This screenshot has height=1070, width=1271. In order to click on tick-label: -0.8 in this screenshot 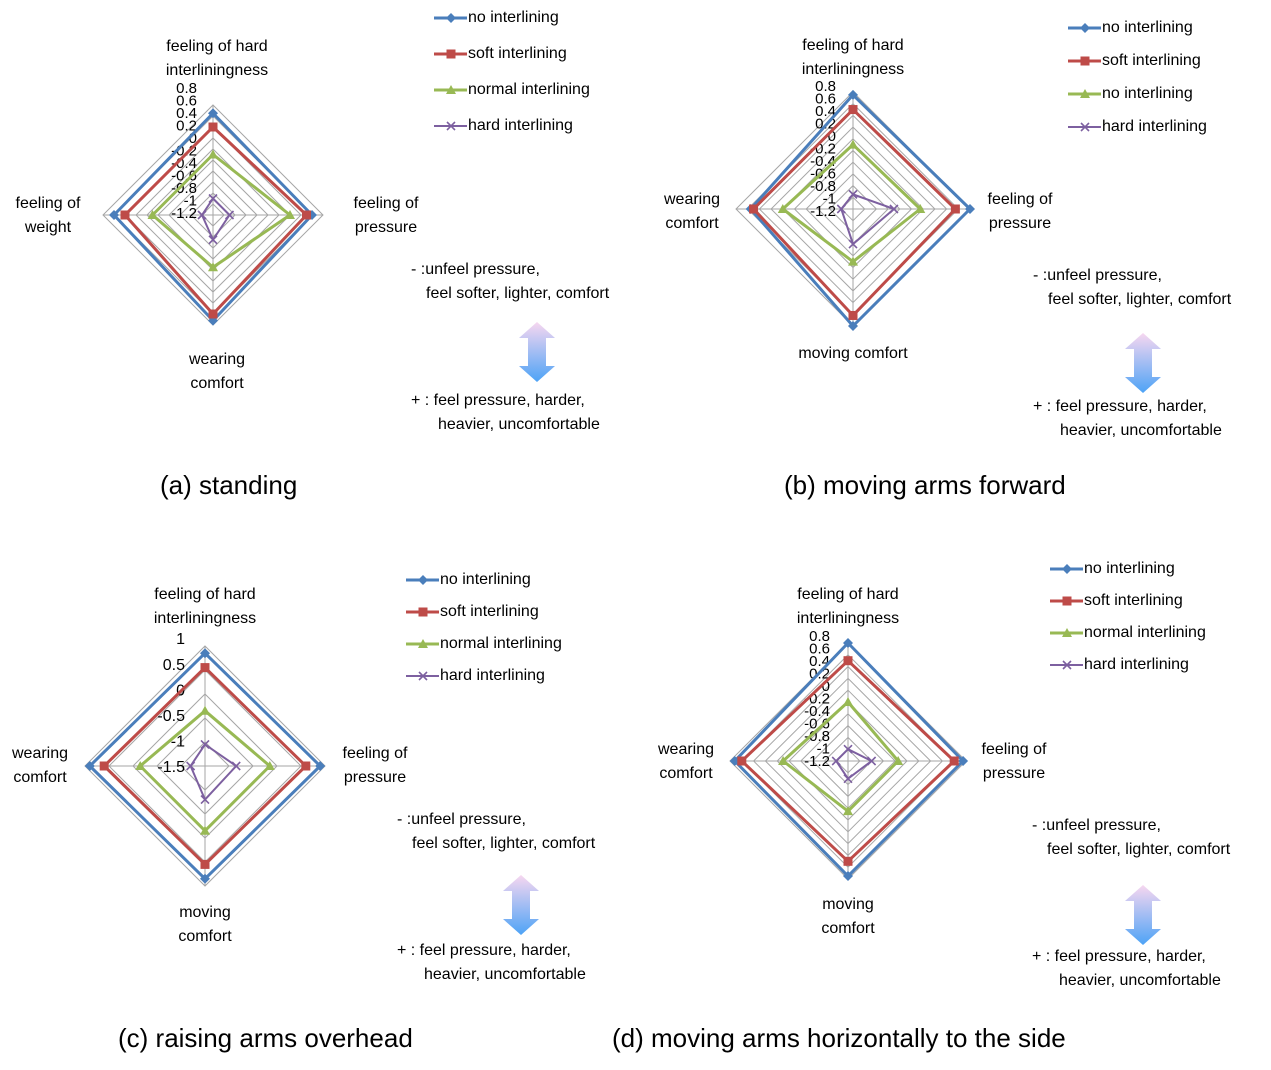, I will do `click(184, 188)`.